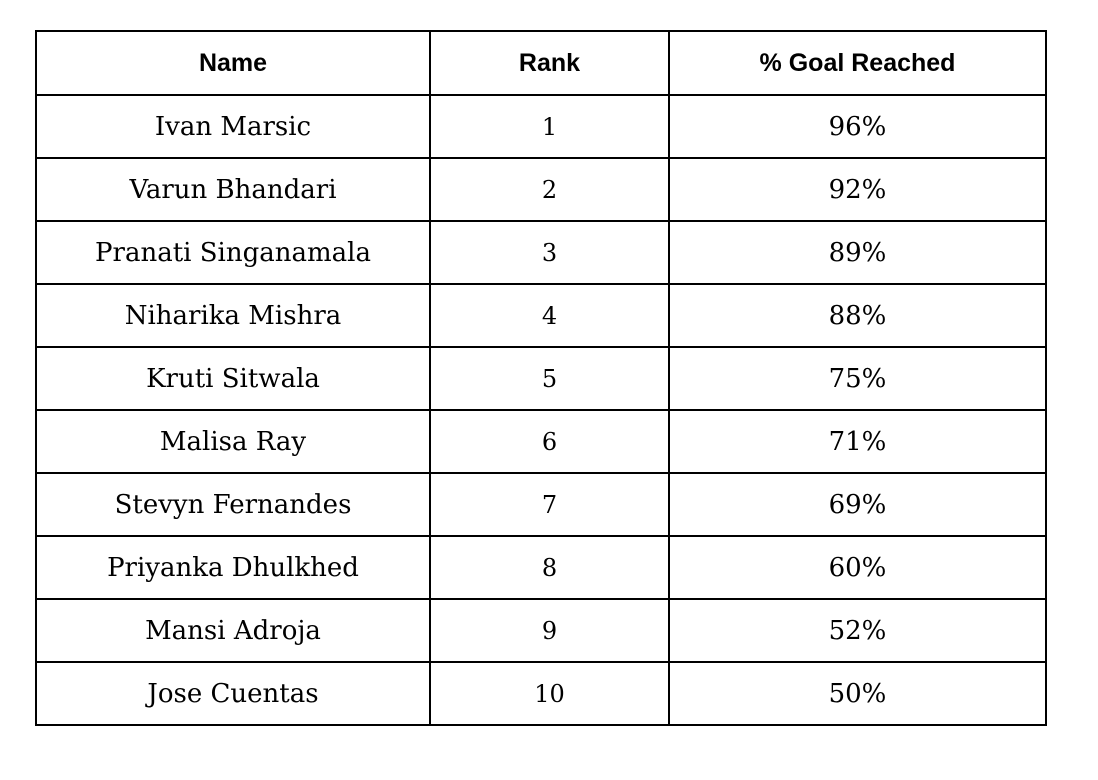 The height and width of the screenshot is (780, 1098). I want to click on table-row: Kruti Sitwala 5 75%, so click(541, 378).